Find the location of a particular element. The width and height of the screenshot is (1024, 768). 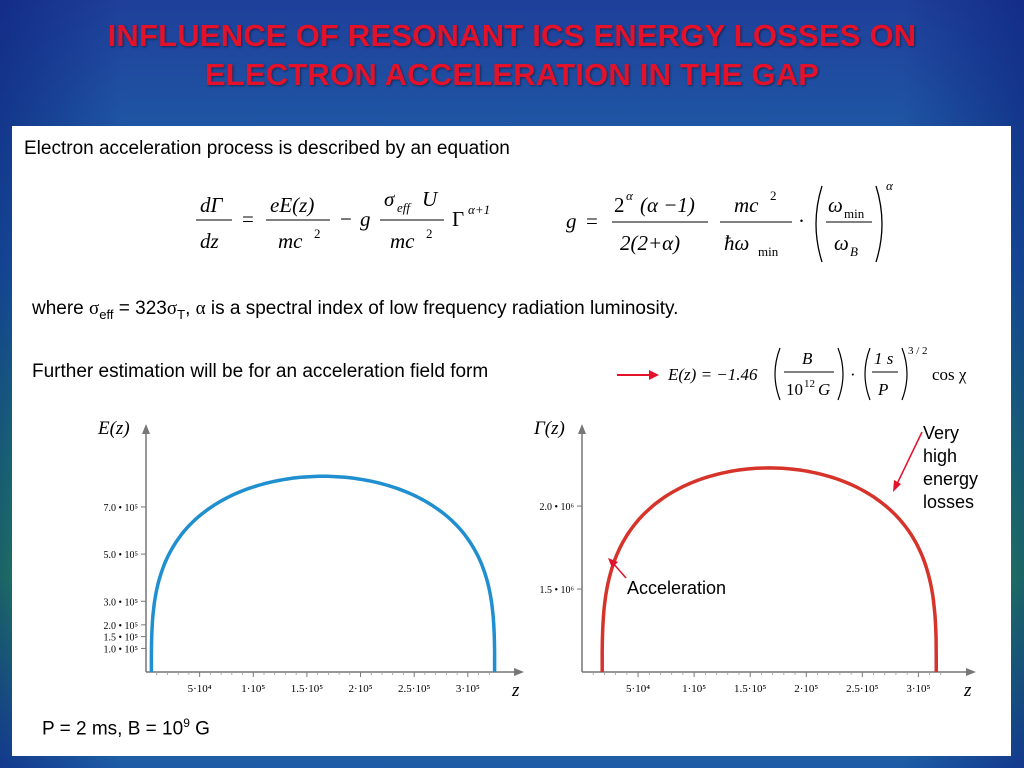

eq2-equals: = is located at coordinates (592, 221).